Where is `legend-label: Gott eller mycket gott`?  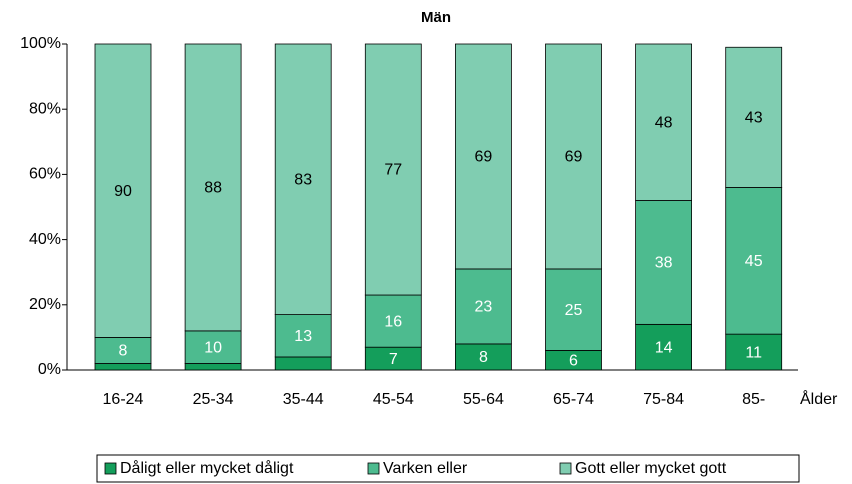 legend-label: Gott eller mycket gott is located at coordinates (651, 468).